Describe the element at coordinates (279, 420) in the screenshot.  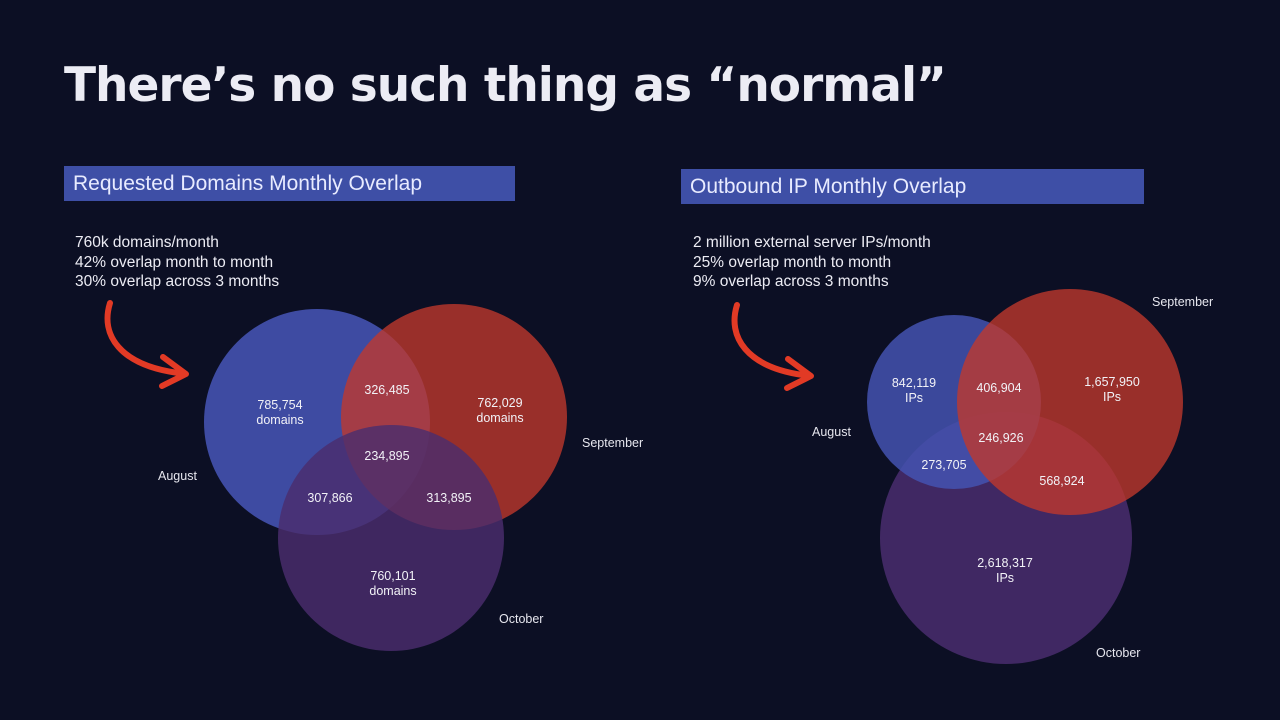
I see `region-unit-august-only: domains` at that location.